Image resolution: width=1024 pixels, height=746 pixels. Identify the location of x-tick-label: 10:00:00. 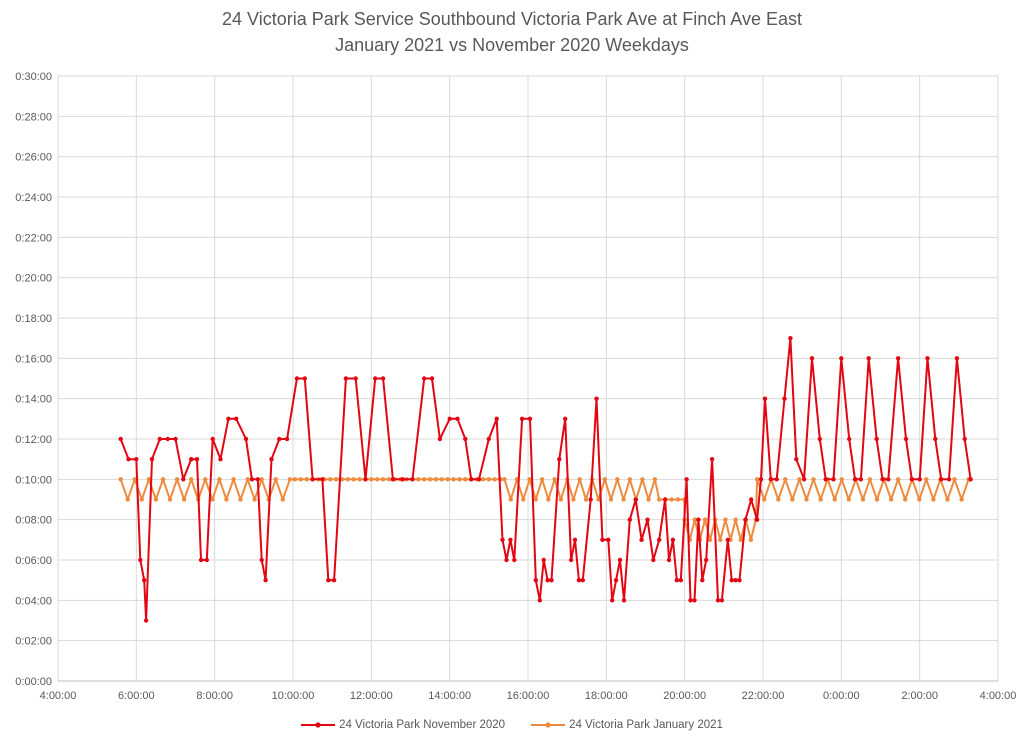
(293, 696).